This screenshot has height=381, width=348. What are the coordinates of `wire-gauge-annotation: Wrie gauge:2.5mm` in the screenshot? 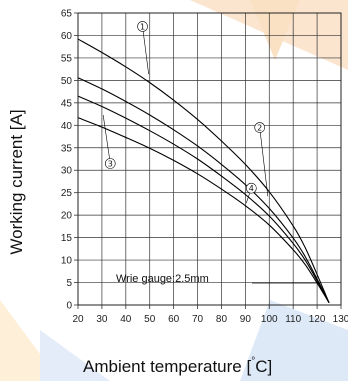 It's located at (162, 279).